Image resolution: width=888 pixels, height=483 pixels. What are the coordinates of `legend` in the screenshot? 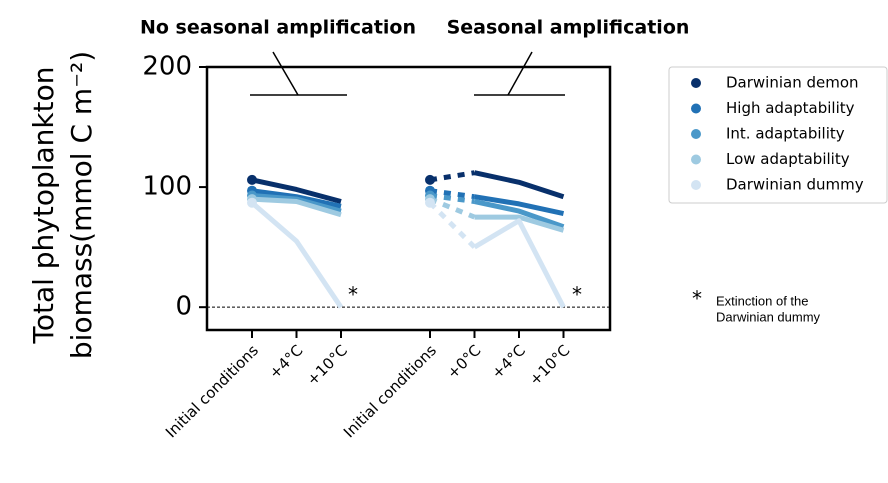 It's located at (778, 135).